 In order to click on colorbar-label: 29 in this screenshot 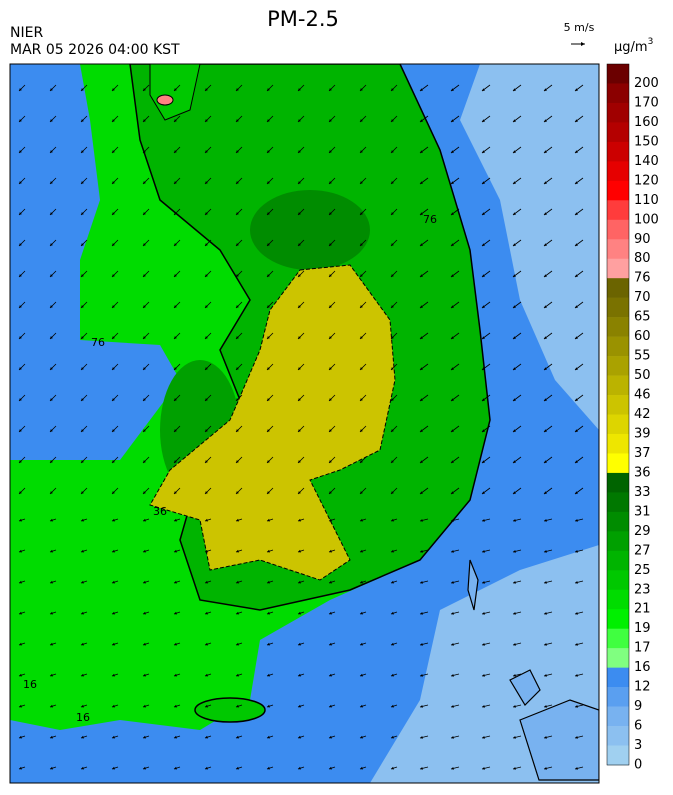, I will do `click(642, 531)`.